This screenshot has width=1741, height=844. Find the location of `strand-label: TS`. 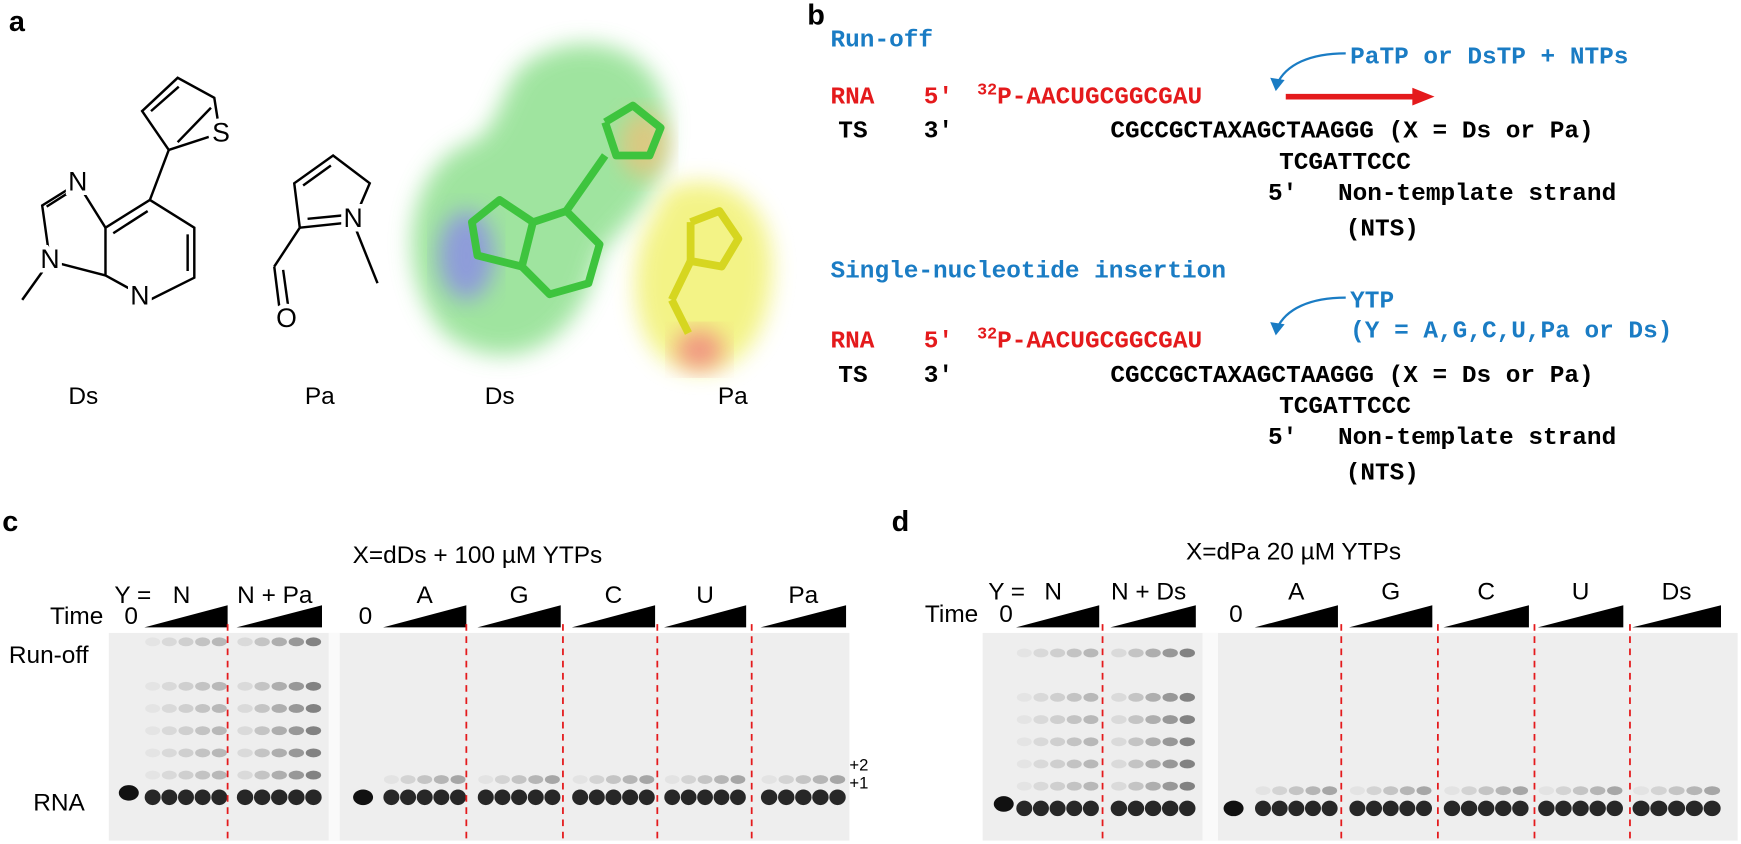

strand-label: TS is located at coordinates (852, 376).